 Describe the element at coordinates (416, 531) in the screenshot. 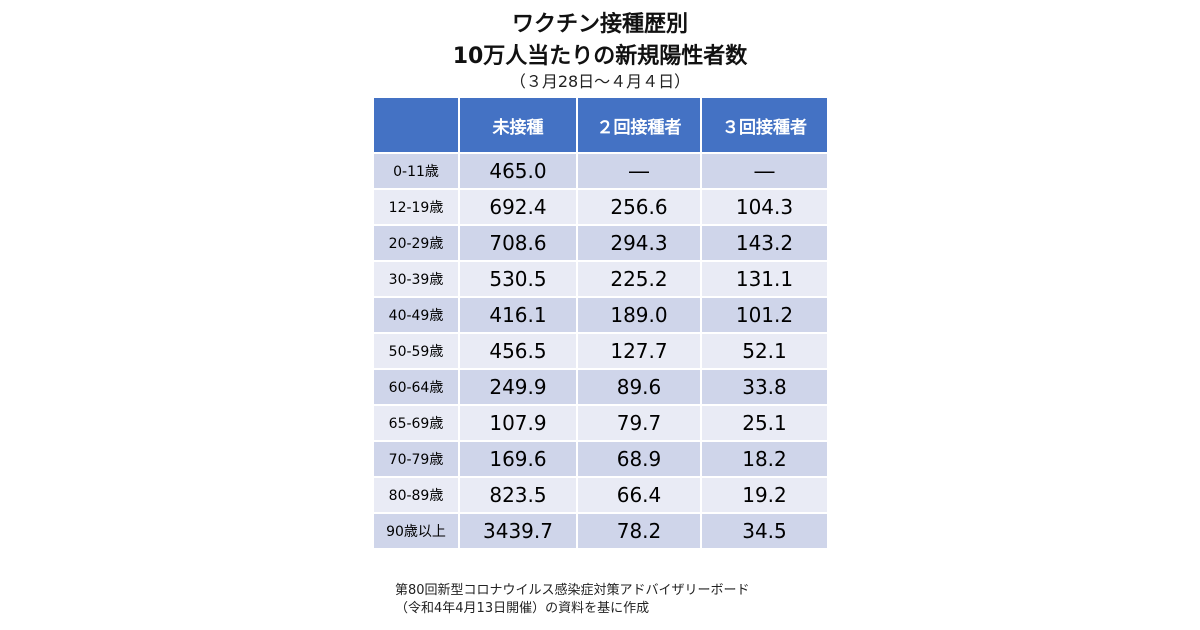

I see `cell-age: 90歳以上` at that location.